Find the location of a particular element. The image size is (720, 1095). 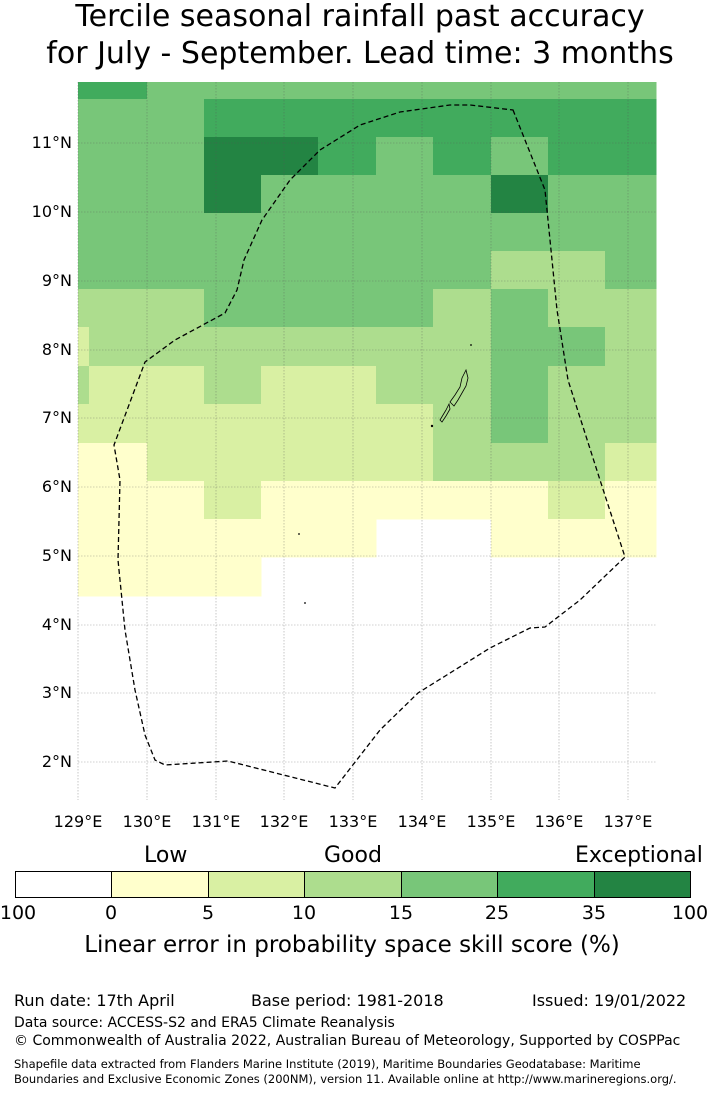

latitude-label: 10°N is located at coordinates (51, 211).